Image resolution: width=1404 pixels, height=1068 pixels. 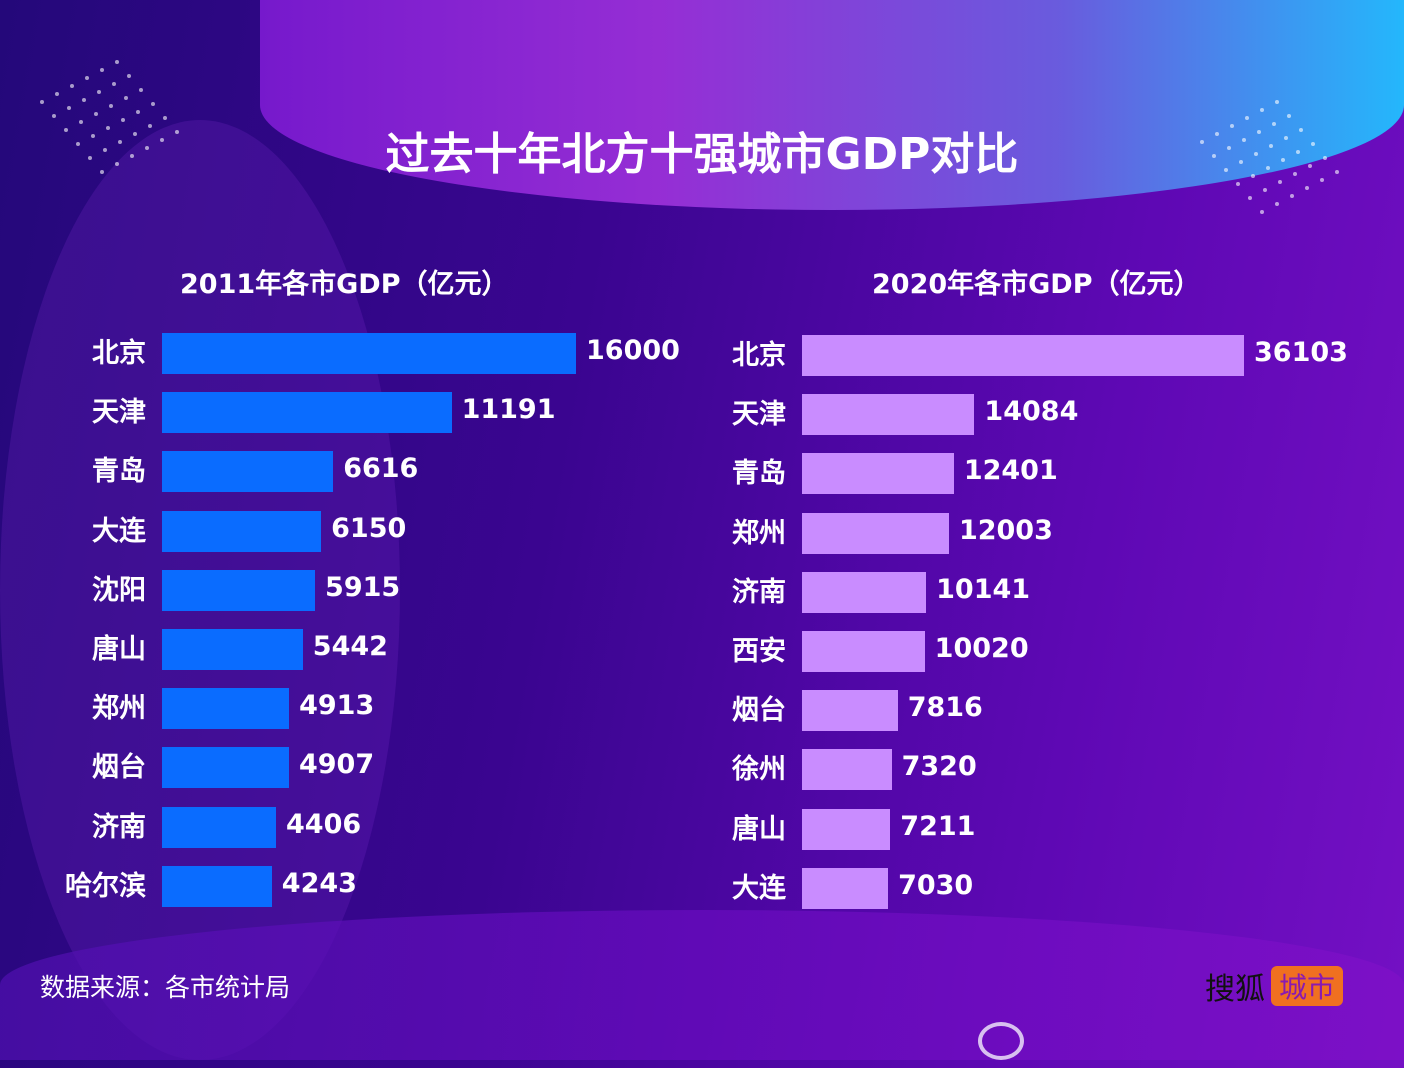 I want to click on category-label: 徐州, so click(x=759, y=770).